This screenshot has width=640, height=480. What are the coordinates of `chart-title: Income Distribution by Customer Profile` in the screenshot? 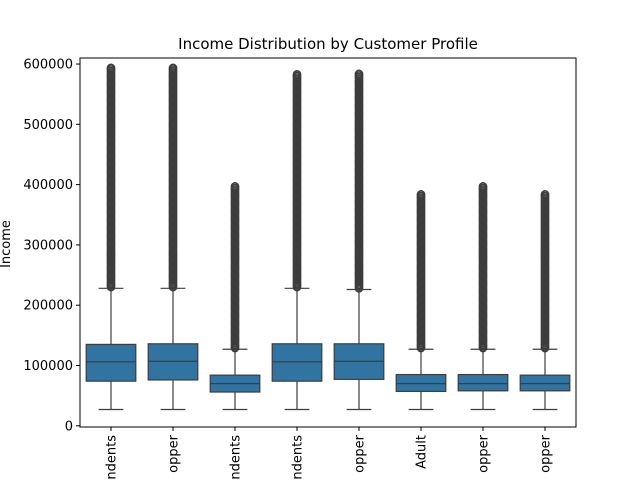 It's located at (328, 44).